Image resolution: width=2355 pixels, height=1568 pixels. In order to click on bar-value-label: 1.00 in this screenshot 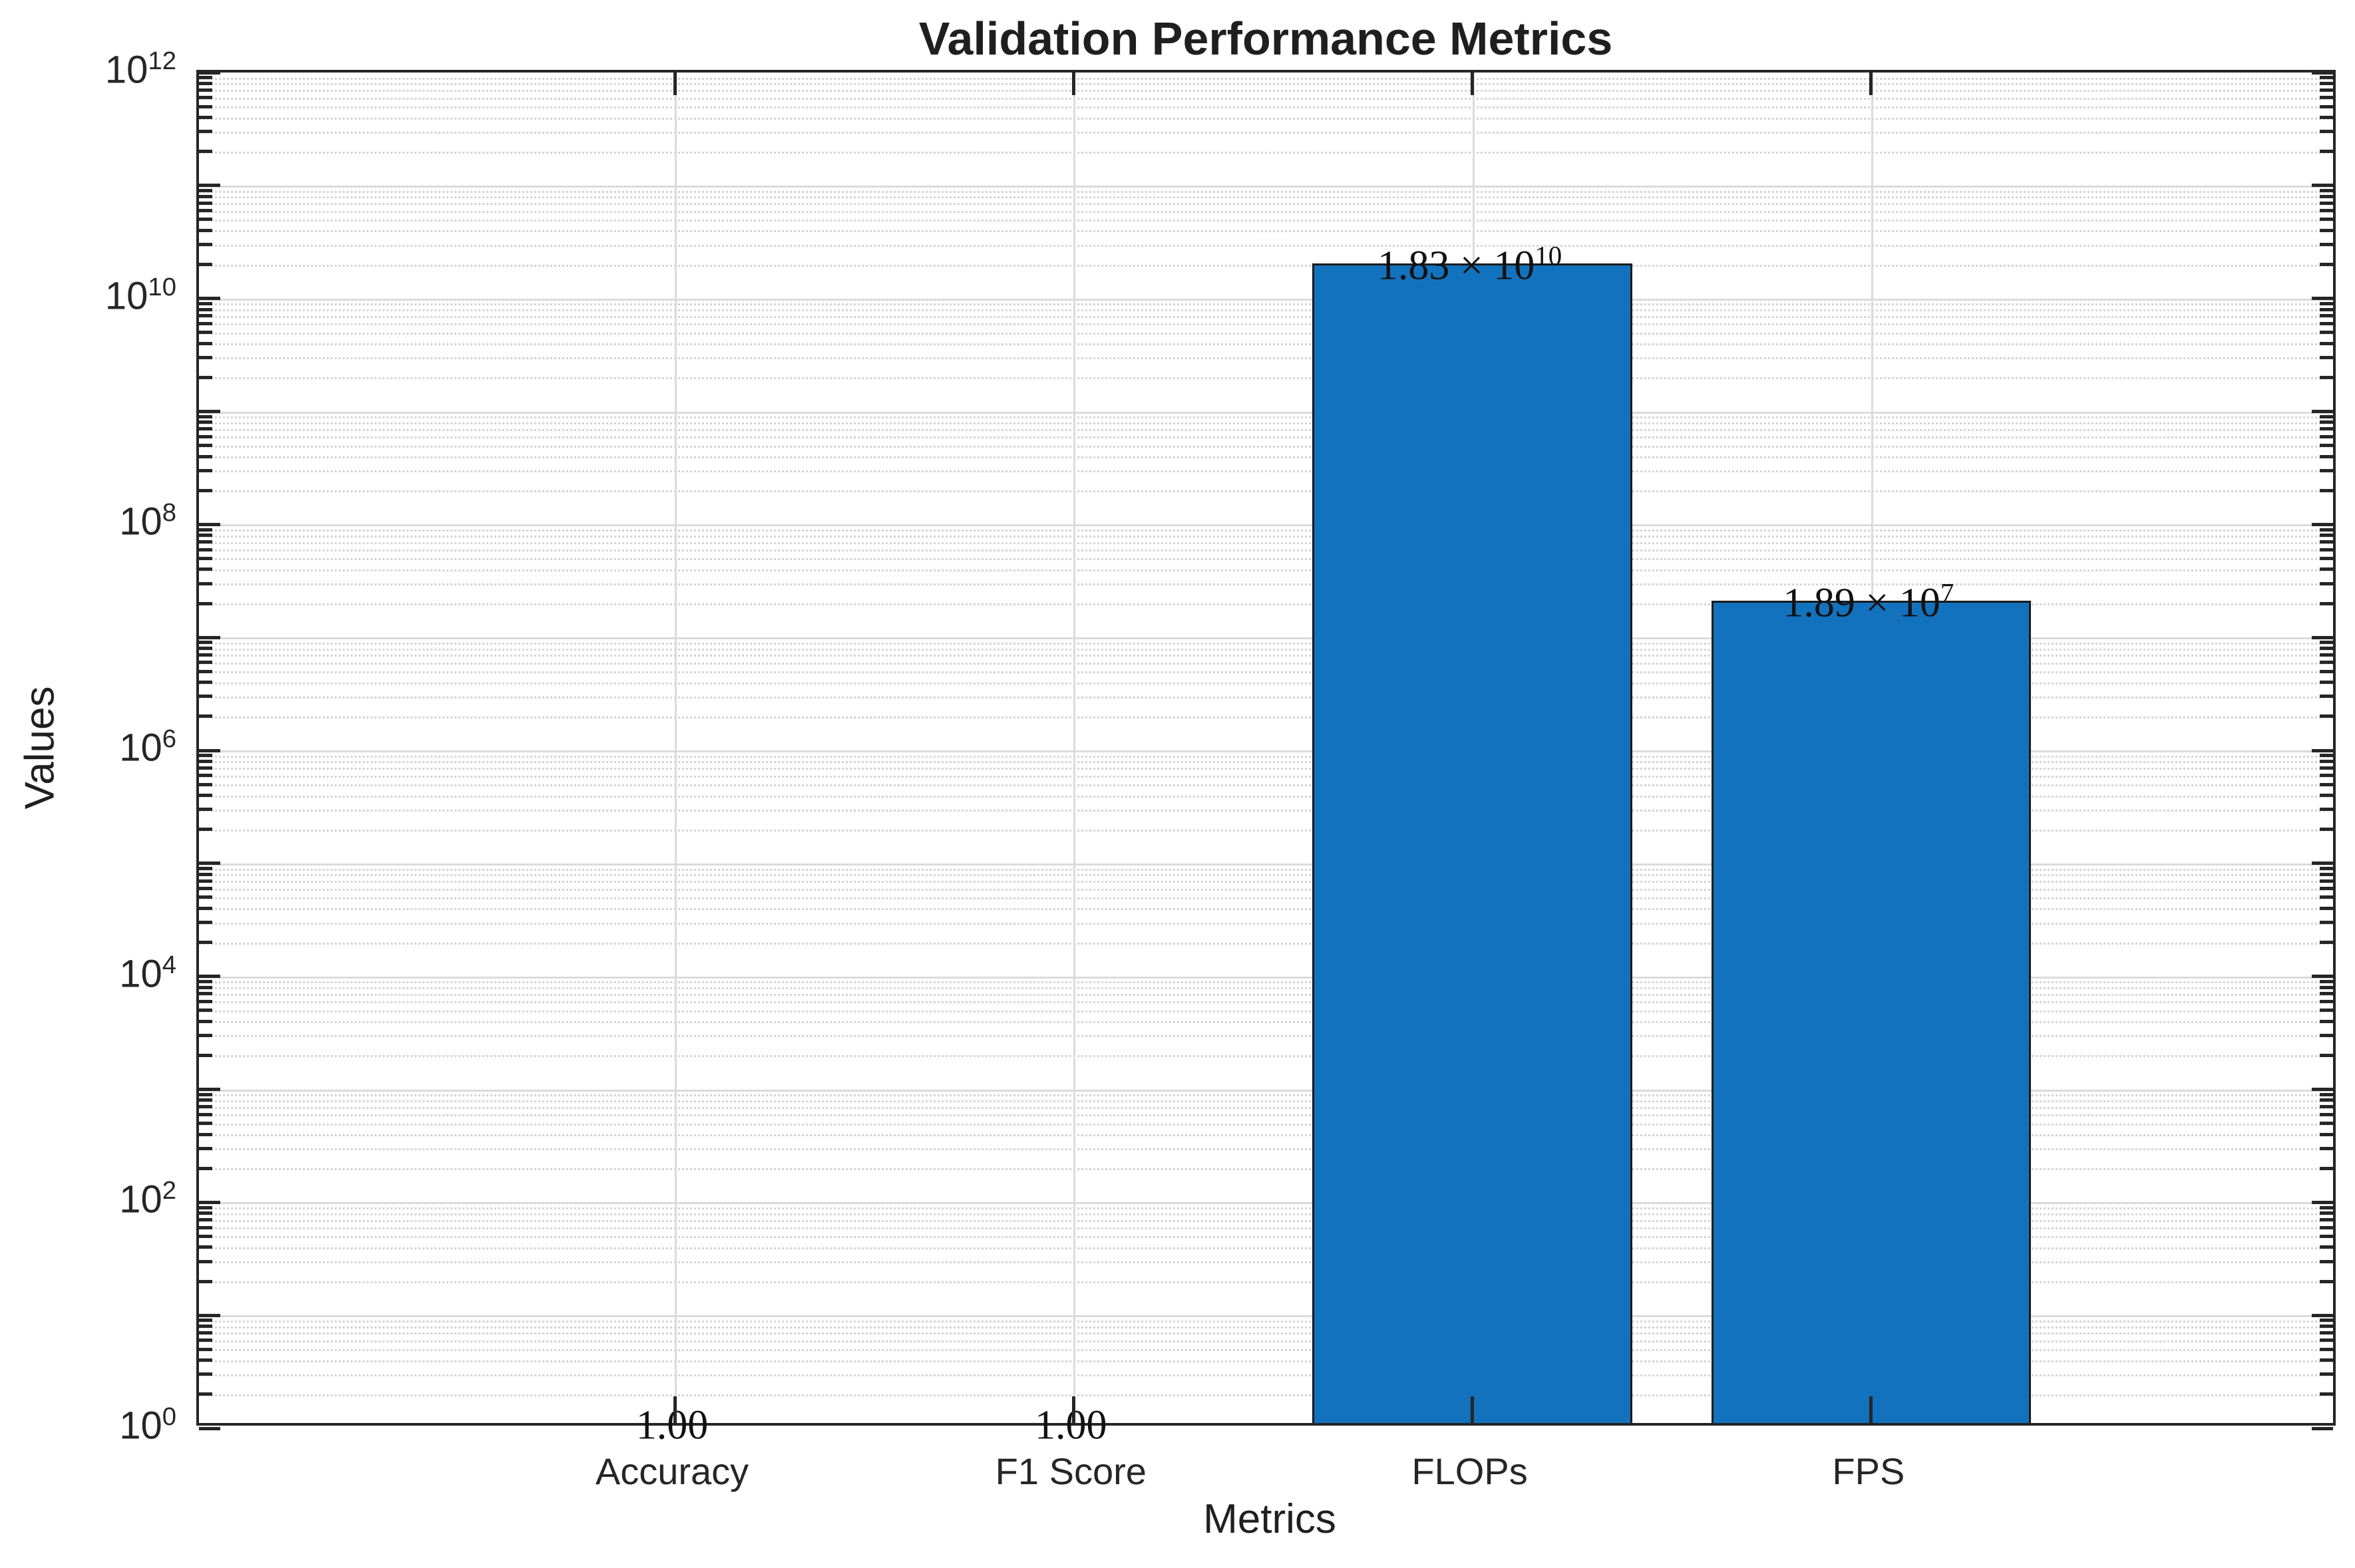, I will do `click(672, 1425)`.